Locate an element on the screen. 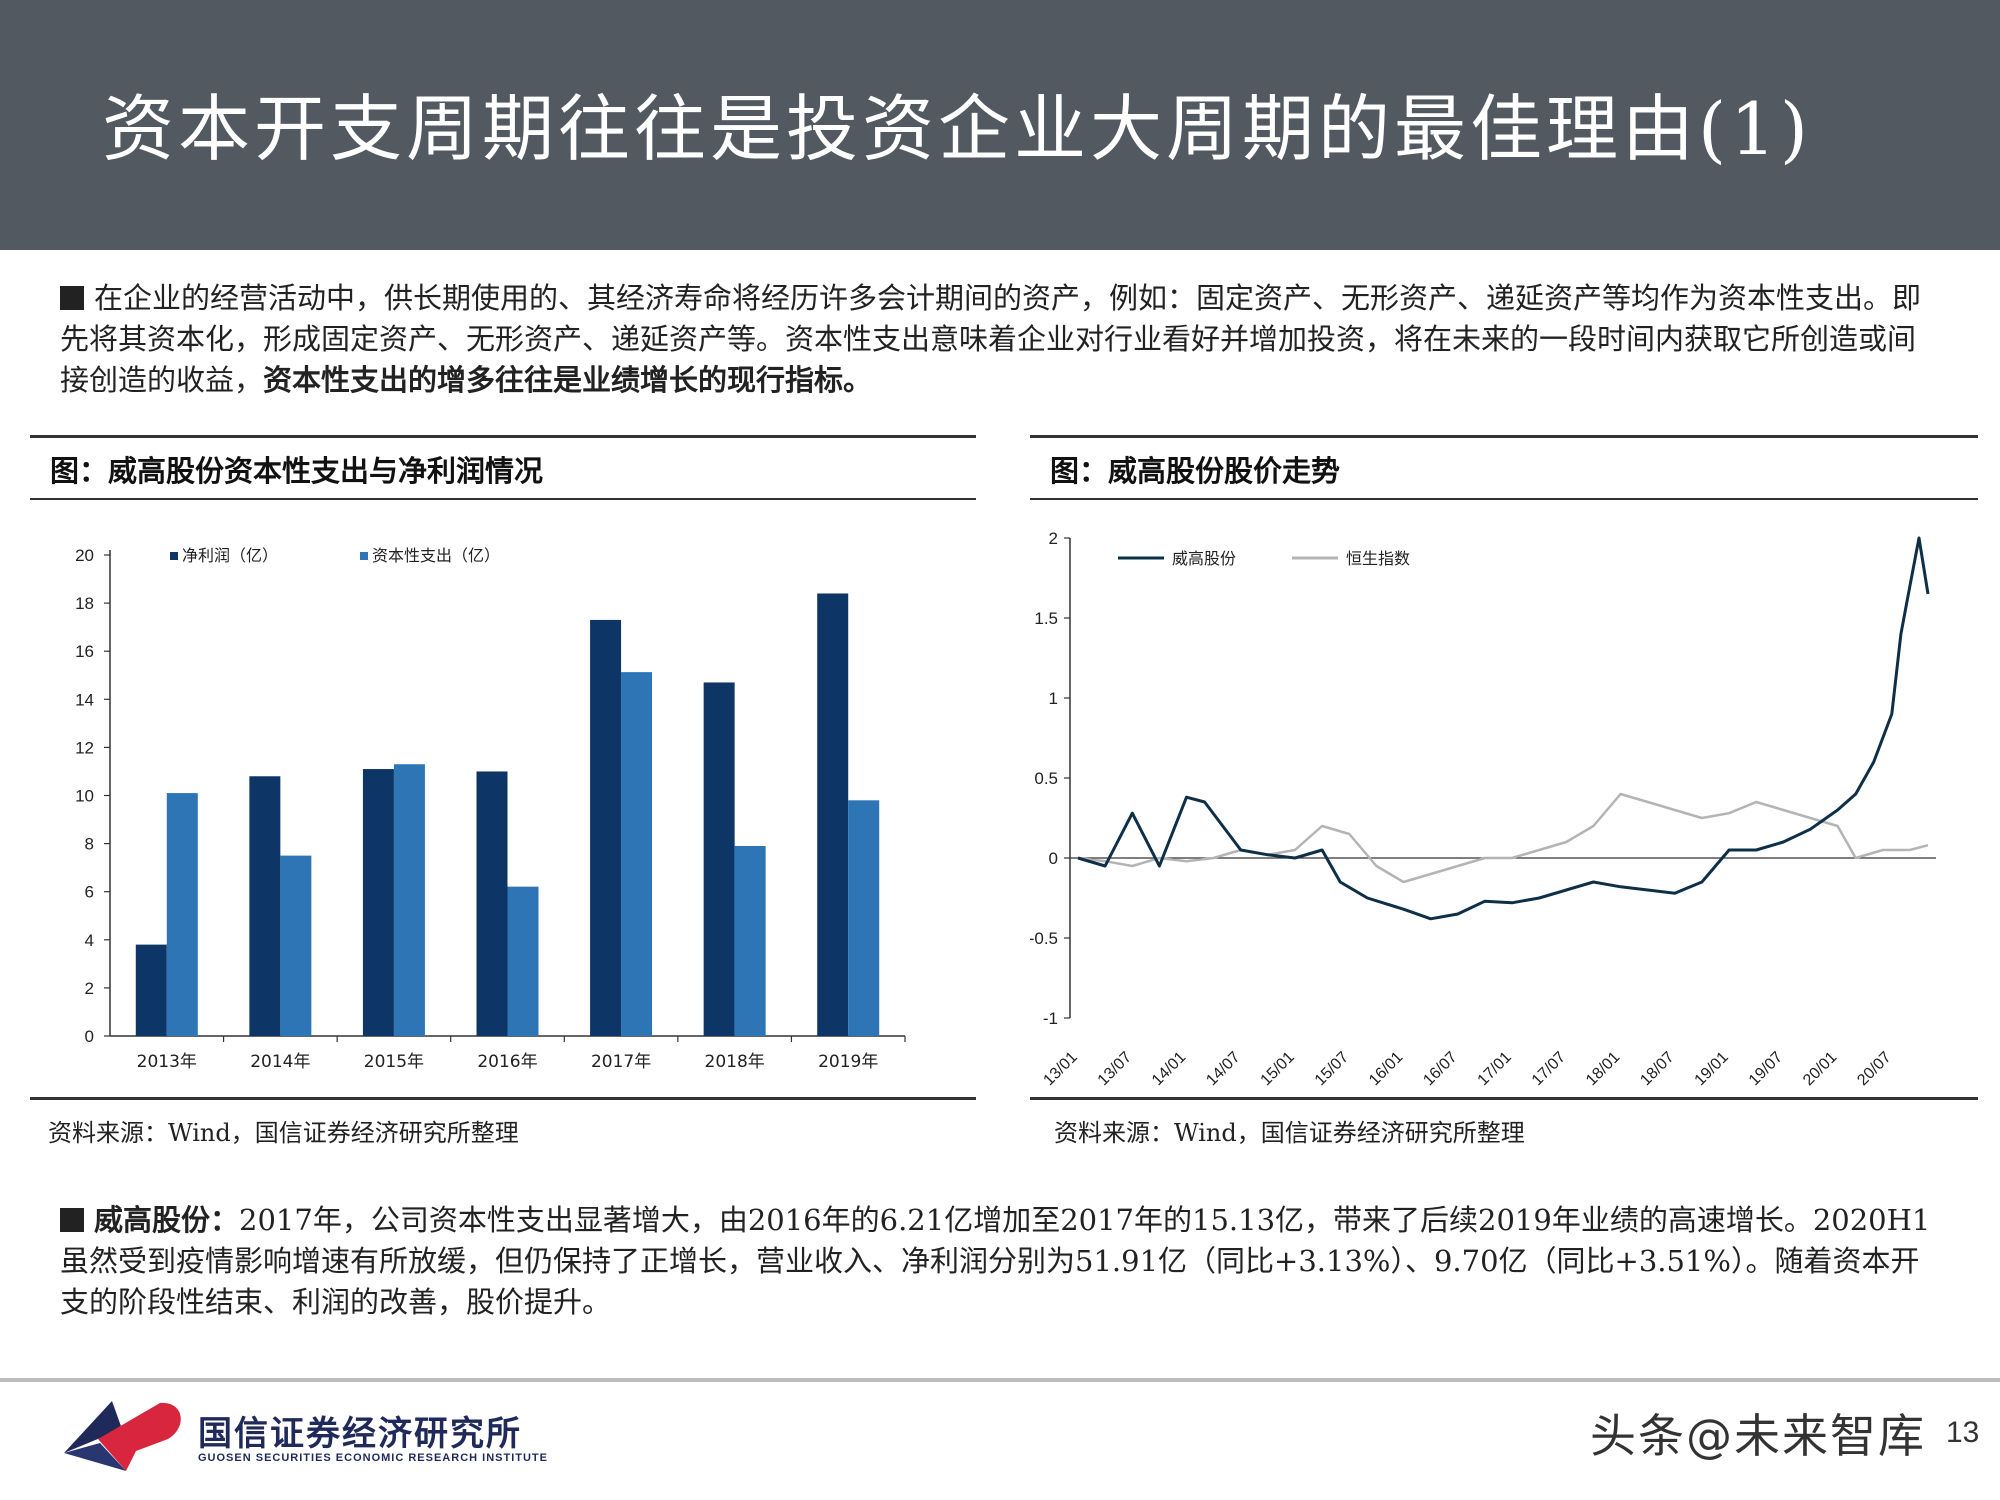 This screenshot has width=2000, height=1500. bar-chart-source: 资料来源：Wind，国信证券经济研究所整理 is located at coordinates (283, 1133).